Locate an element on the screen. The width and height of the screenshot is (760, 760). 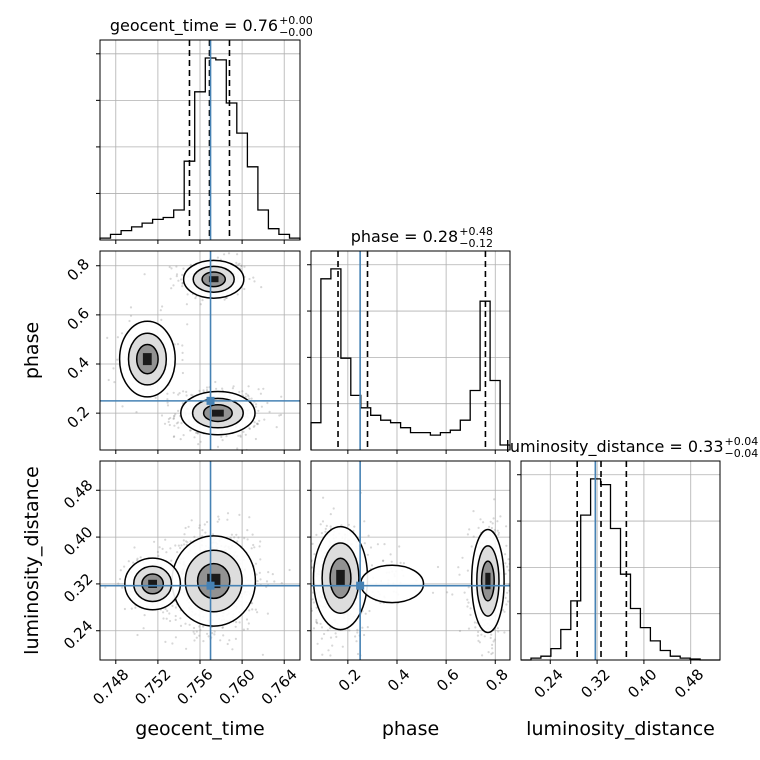
panel-background is located at coordinates (410, 350).